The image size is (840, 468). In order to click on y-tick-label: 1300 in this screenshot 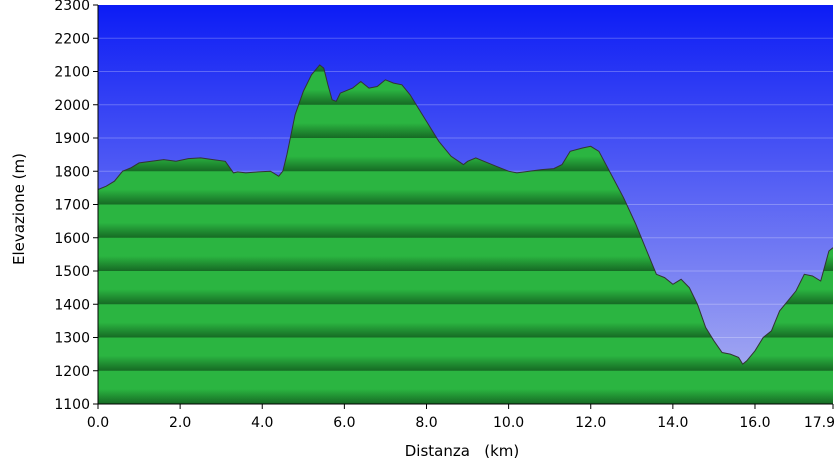, I will do `click(72, 339)`.